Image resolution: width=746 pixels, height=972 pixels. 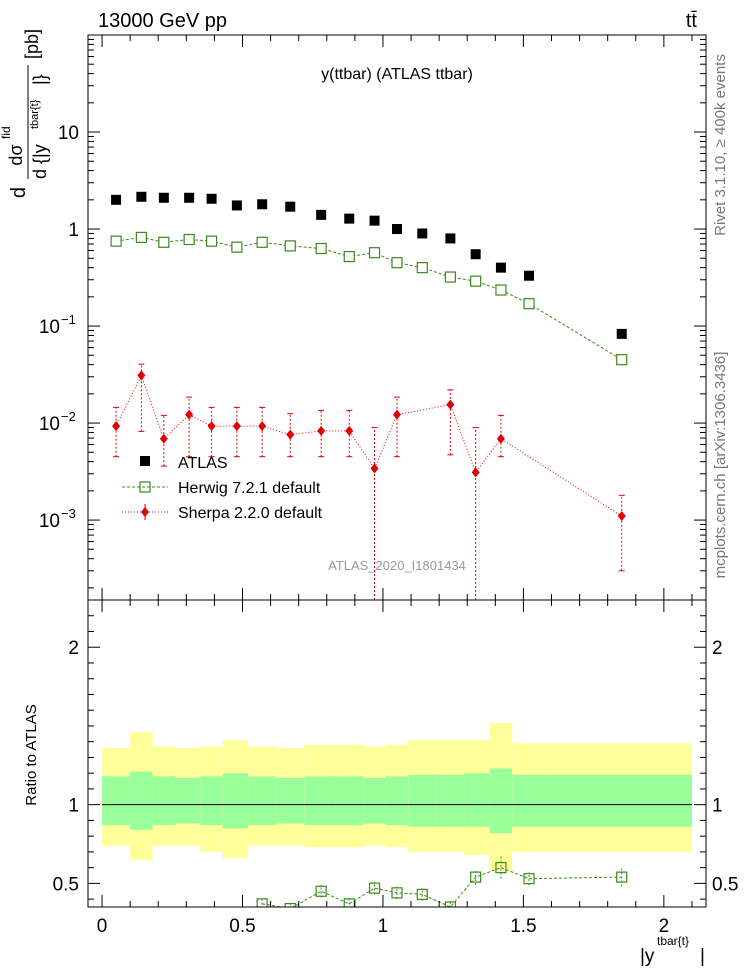 What do you see at coordinates (523, 926) in the screenshot?
I see `x-tick-label: 1.5` at bounding box center [523, 926].